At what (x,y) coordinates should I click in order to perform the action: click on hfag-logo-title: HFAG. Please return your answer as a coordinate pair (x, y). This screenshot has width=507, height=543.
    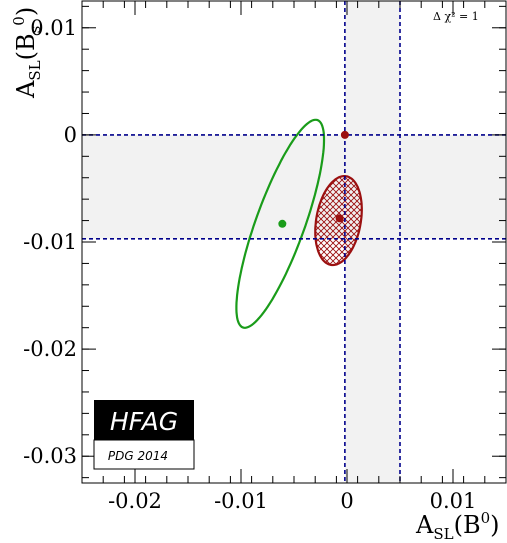
    Looking at the image, I should click on (144, 421).